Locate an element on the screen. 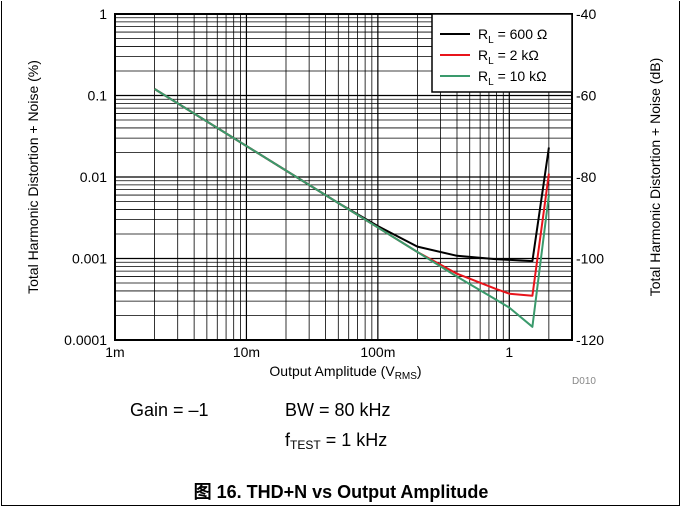 This screenshot has width=682, height=508. legend-label-tail: = 10 kΩ is located at coordinates (520, 76).